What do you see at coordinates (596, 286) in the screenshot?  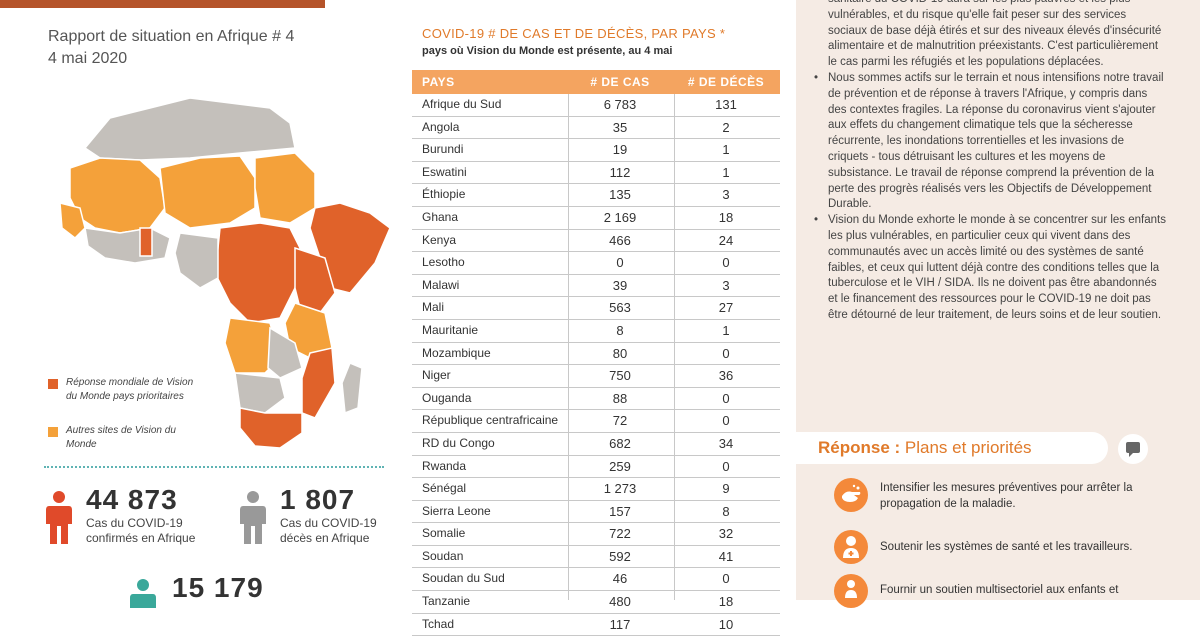 I see `table-row: Malawi 39 3` at bounding box center [596, 286].